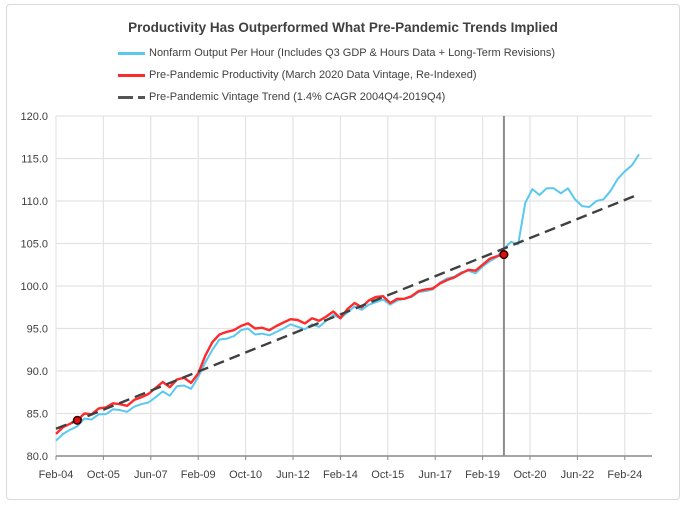 Image resolution: width=686 pixels, height=507 pixels. Describe the element at coordinates (37, 330) in the screenshot. I see `y-tick-label: 95.0` at that location.